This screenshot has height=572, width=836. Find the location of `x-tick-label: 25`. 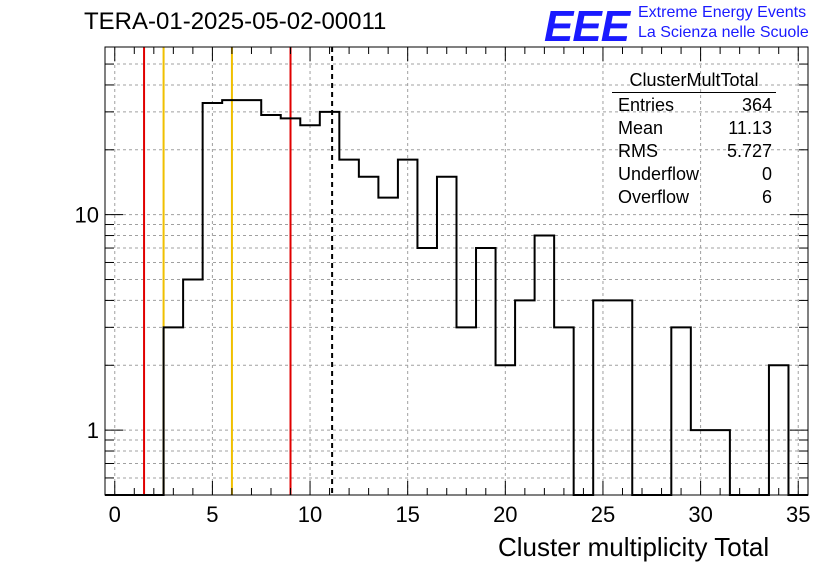

x-tick-label: 25 is located at coordinates (603, 514).